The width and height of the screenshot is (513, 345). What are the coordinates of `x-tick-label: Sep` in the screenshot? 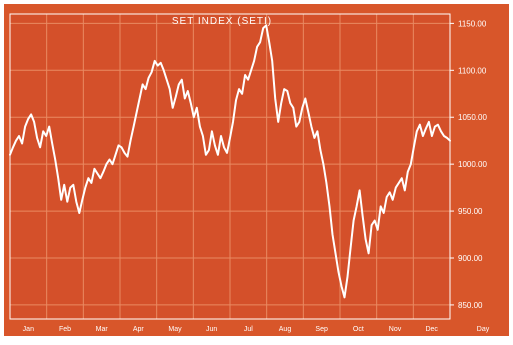 It's located at (321, 329).